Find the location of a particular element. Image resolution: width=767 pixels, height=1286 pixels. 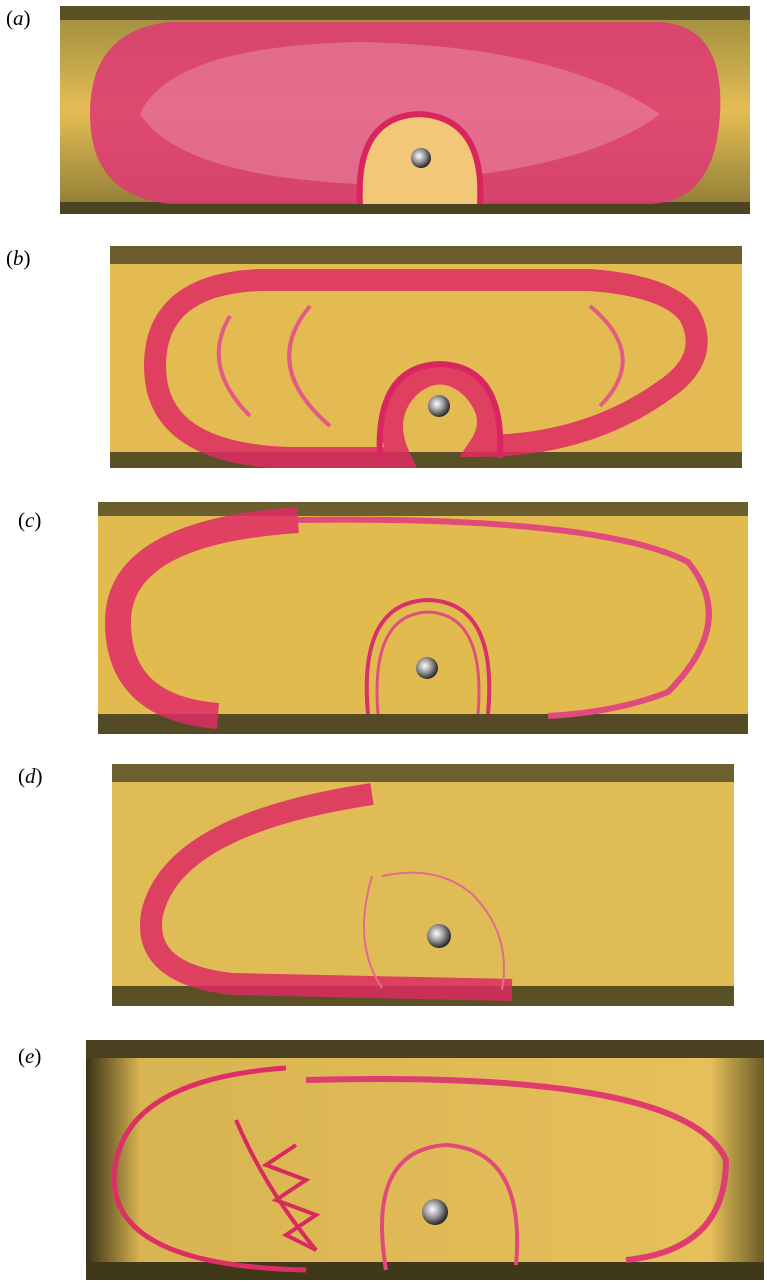

panel-label-e: (e) is located at coordinates (30, 1056).